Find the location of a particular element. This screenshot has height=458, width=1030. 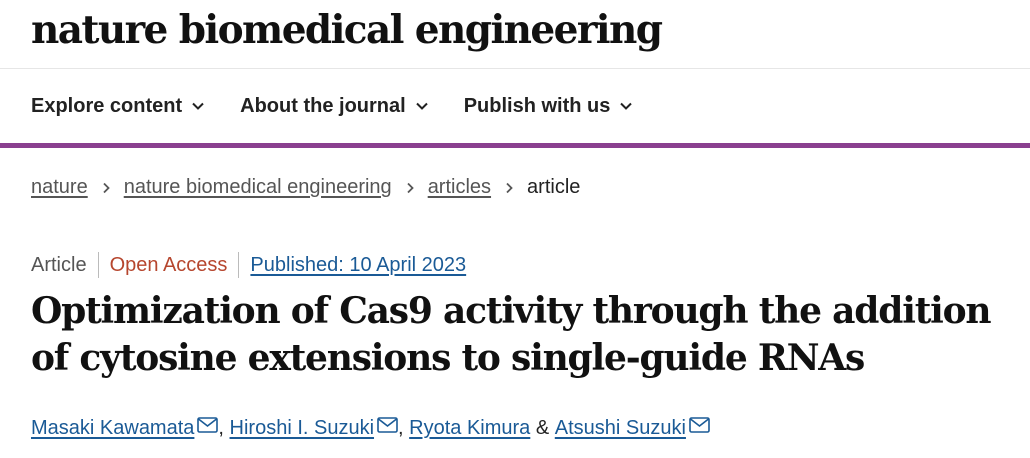

breadcrumb-journal: nature biomedical engineering is located at coordinates (257, 187).